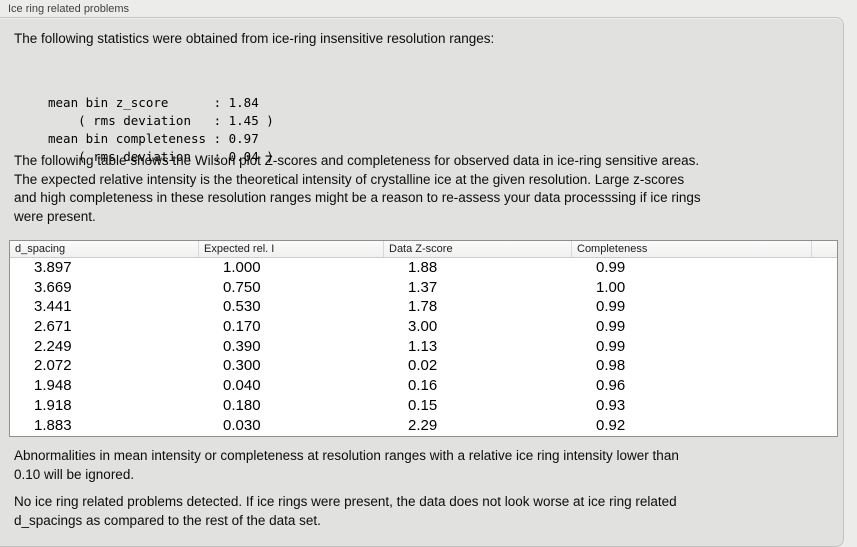 Image resolution: width=857 pixels, height=547 pixels. What do you see at coordinates (242, 267) in the screenshot?
I see `table-cell-expected-rel-i: 1.000` at bounding box center [242, 267].